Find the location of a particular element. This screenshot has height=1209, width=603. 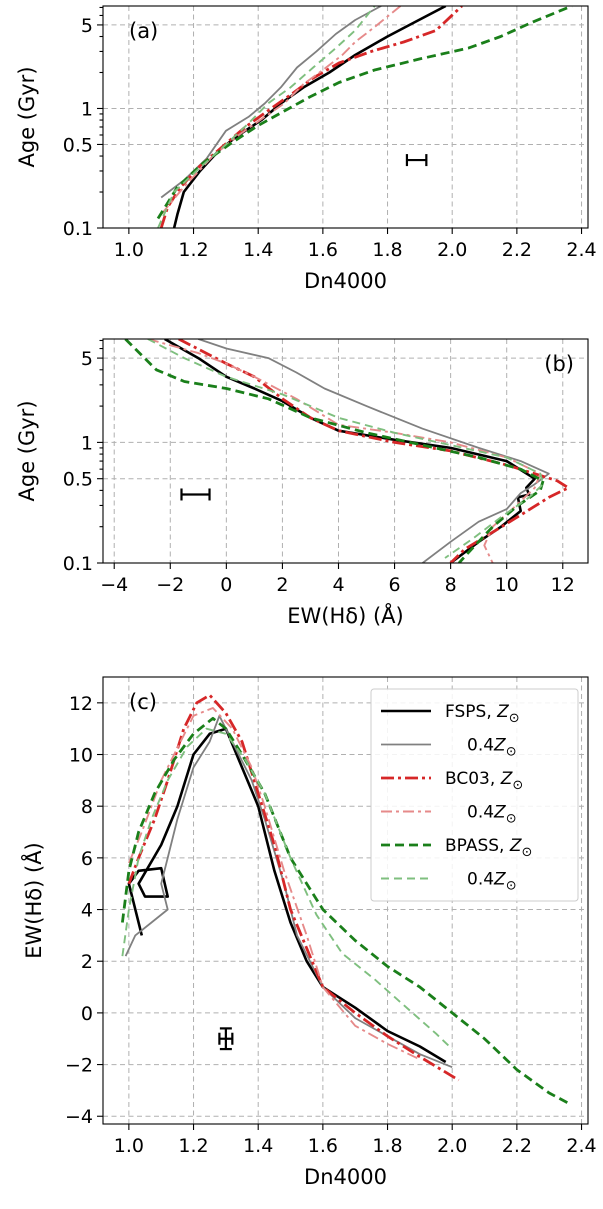

x-tick-label: 6 is located at coordinates (395, 585).